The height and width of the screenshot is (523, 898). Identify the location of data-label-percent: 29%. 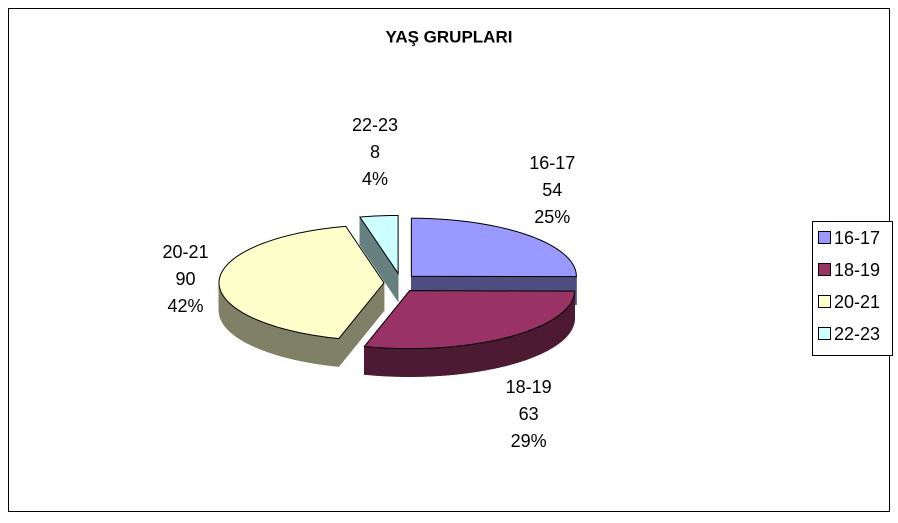
(529, 441).